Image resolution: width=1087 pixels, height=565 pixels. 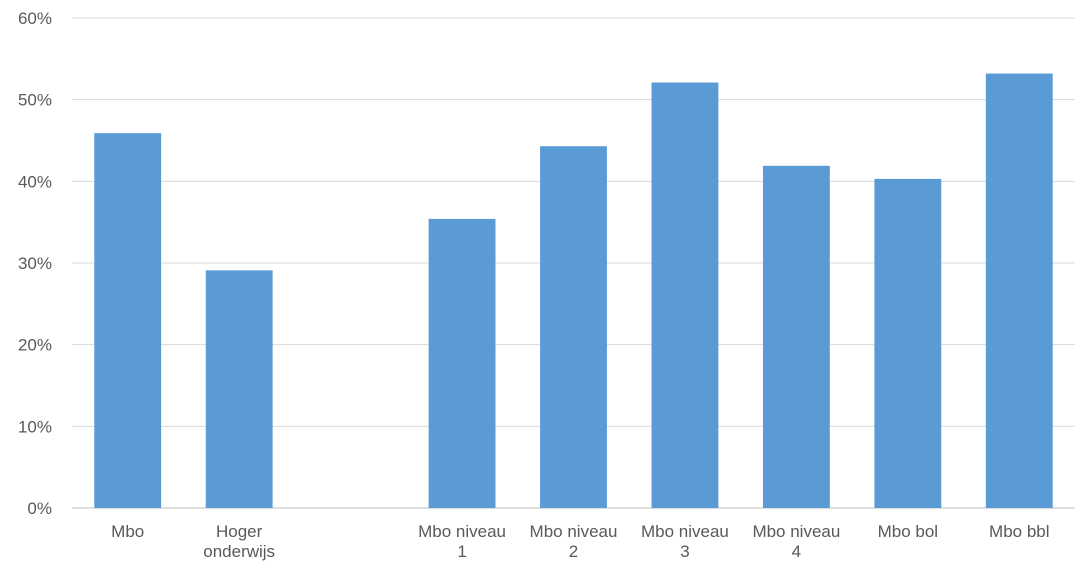 I want to click on y-tick-label: 40%, so click(x=35, y=181).